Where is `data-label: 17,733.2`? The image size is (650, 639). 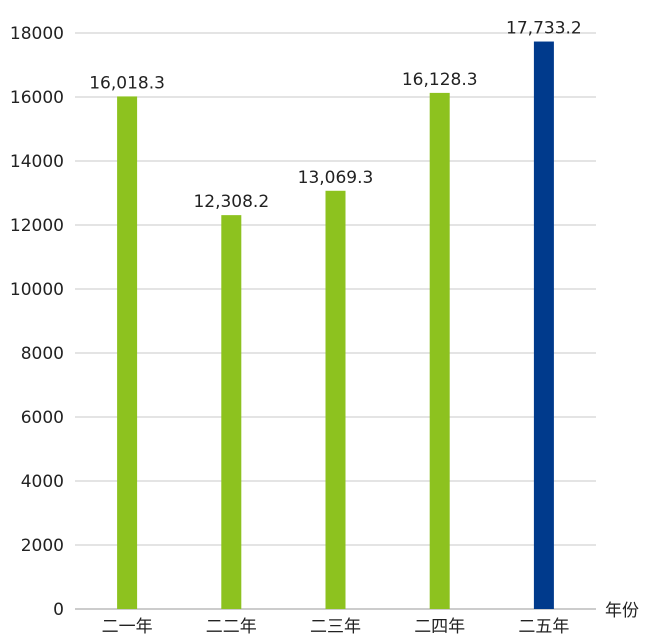
data-label: 17,733.2 is located at coordinates (544, 29).